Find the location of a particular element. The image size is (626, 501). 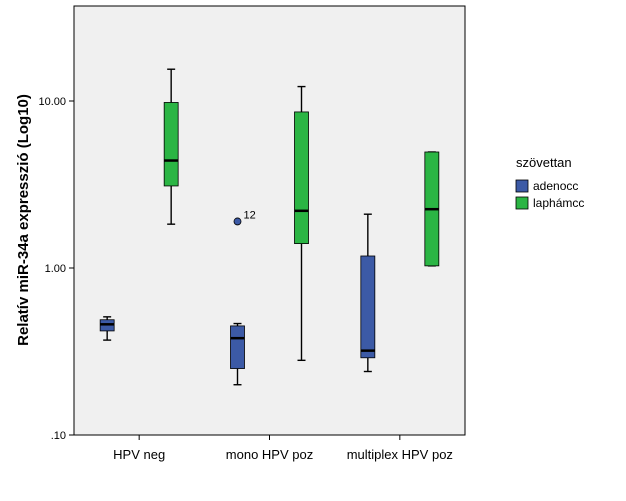

y-tick-label: 1.00 is located at coordinates (55, 269).